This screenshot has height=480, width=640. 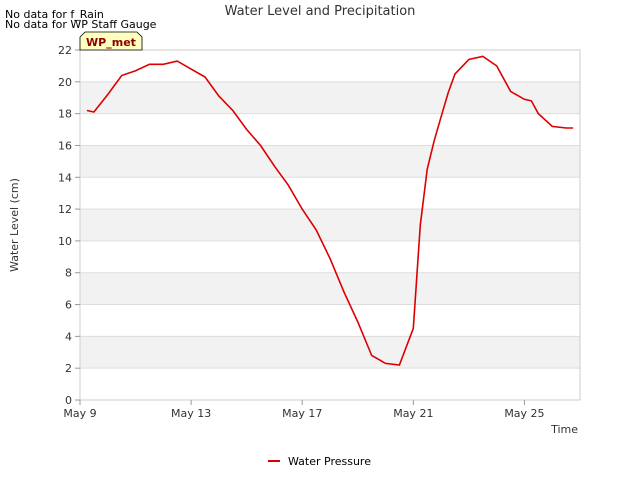 What do you see at coordinates (54, 14) in the screenshot?
I see `no-data-note-rain: No data for f_Rain` at bounding box center [54, 14].